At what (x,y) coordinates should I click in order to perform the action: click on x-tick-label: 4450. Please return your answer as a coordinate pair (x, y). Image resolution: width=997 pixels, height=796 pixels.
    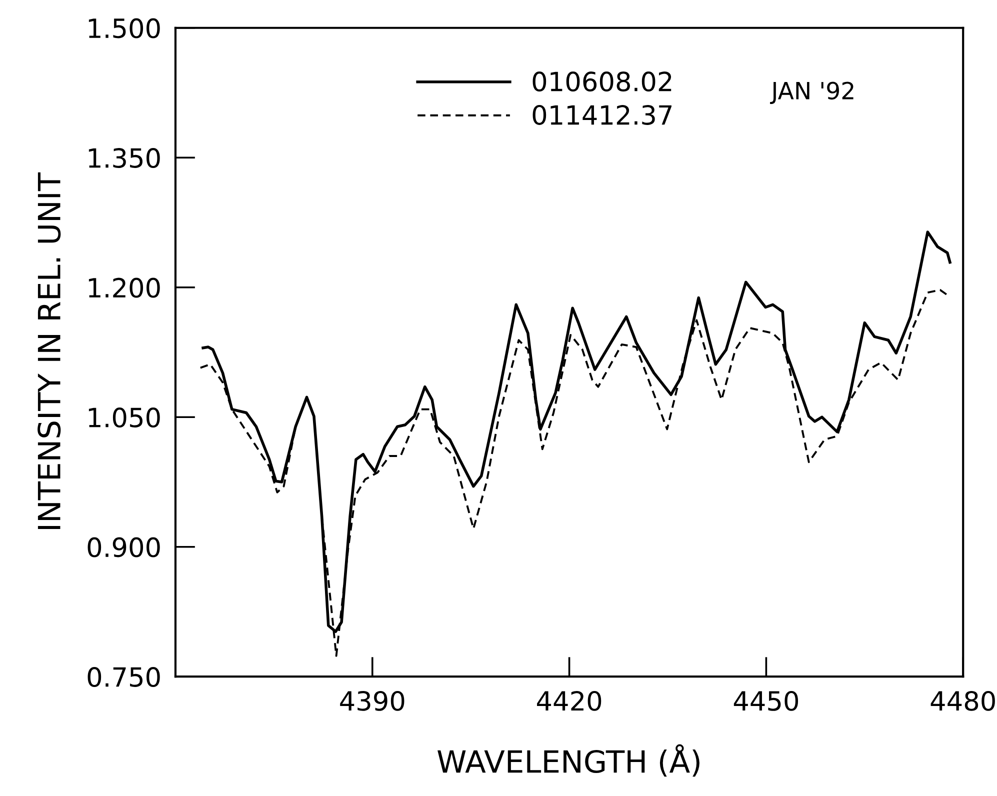
    Looking at the image, I should click on (766, 700).